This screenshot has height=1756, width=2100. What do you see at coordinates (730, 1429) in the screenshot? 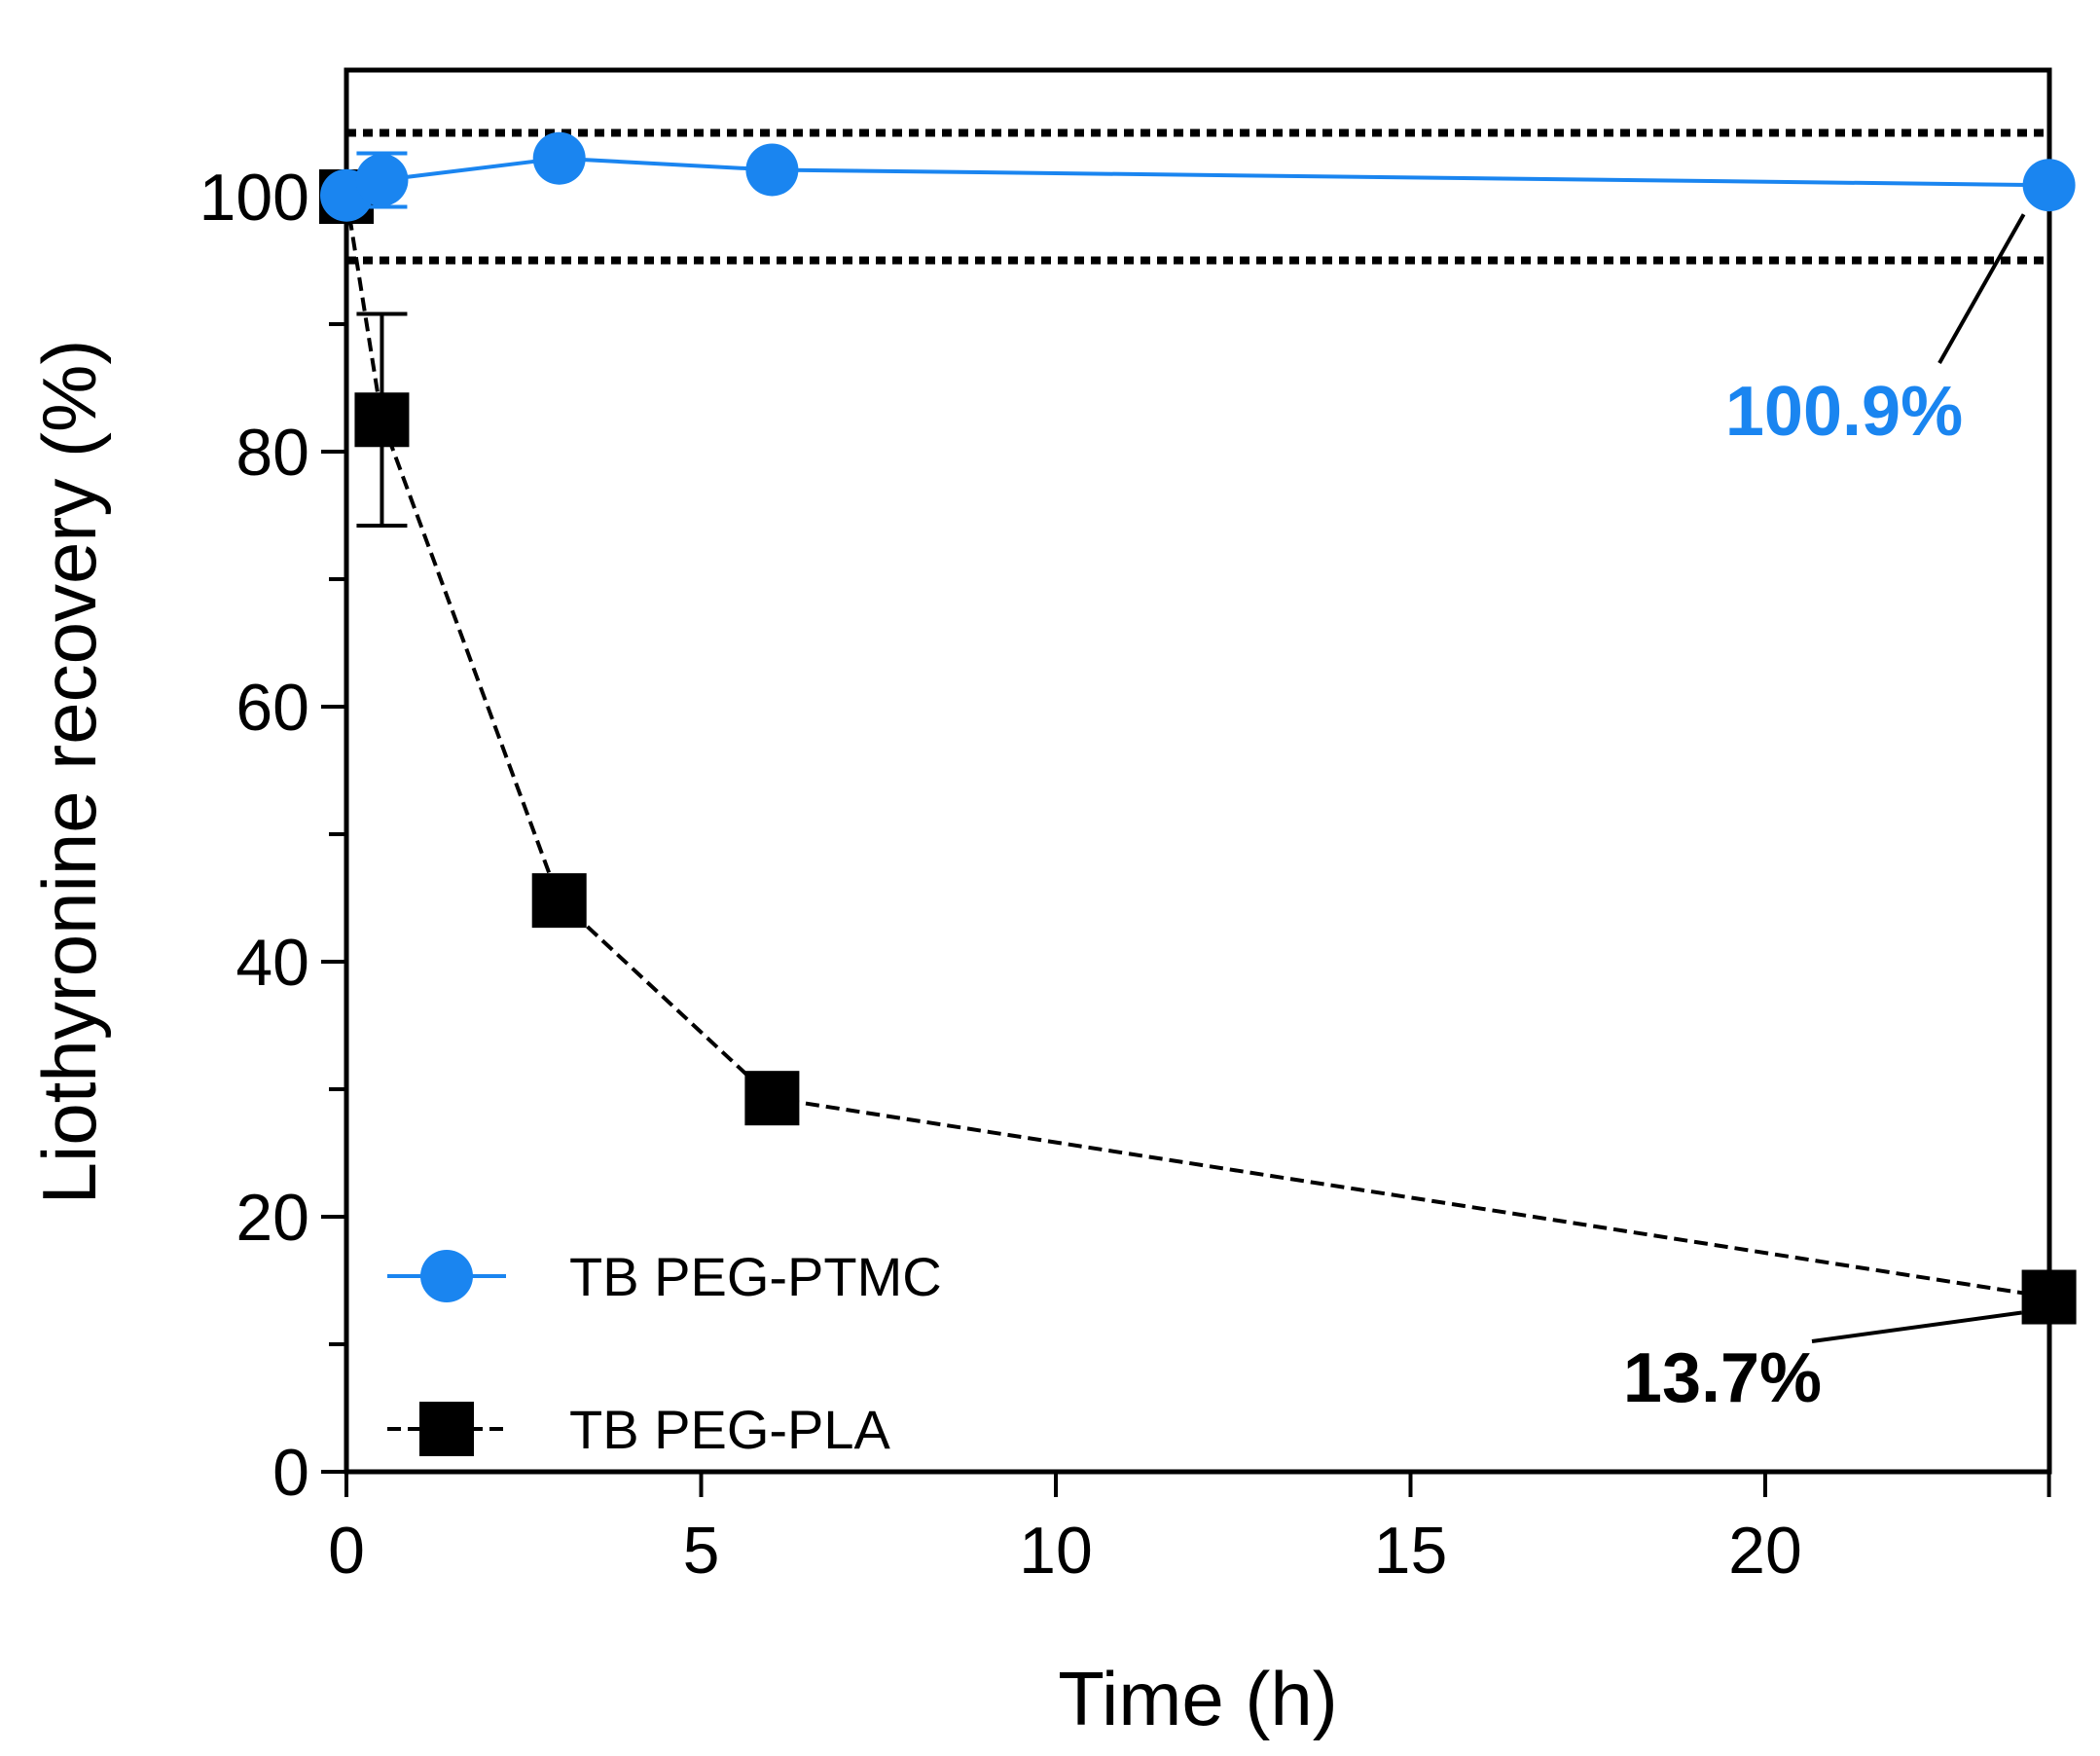
I see `legend-label: TB PEG-PLA` at bounding box center [730, 1429].